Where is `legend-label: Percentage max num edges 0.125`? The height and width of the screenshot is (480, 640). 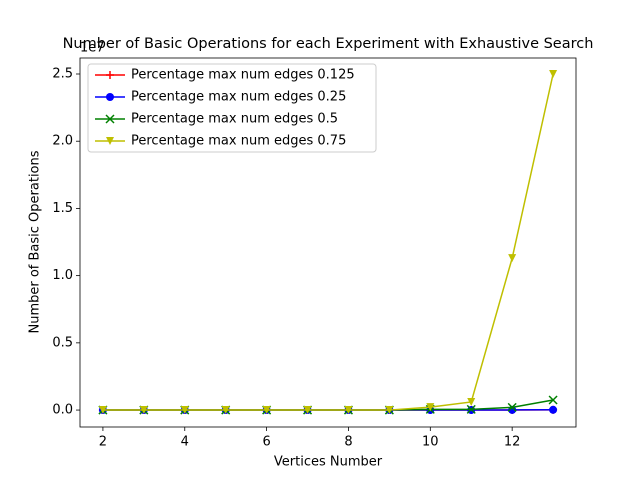
legend-label: Percentage max num edges 0.125 is located at coordinates (243, 75).